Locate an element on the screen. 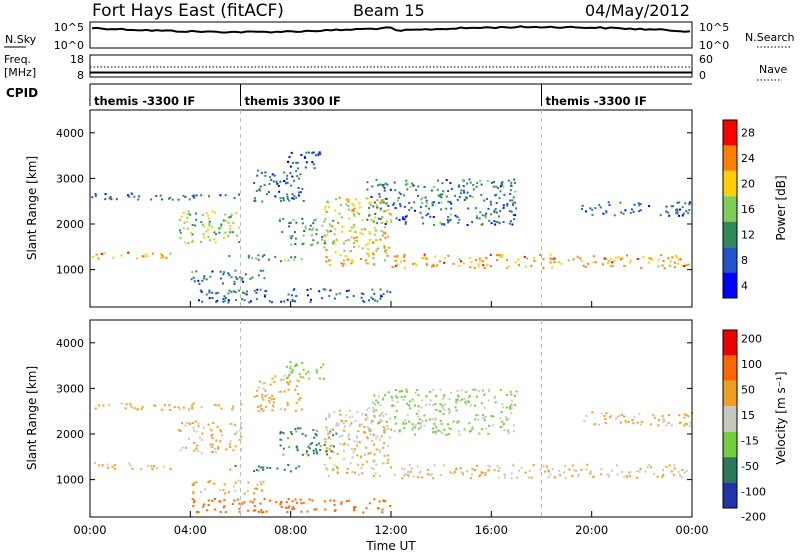 The image size is (800, 554). y-tick-label: 1000 is located at coordinates (70, 270).